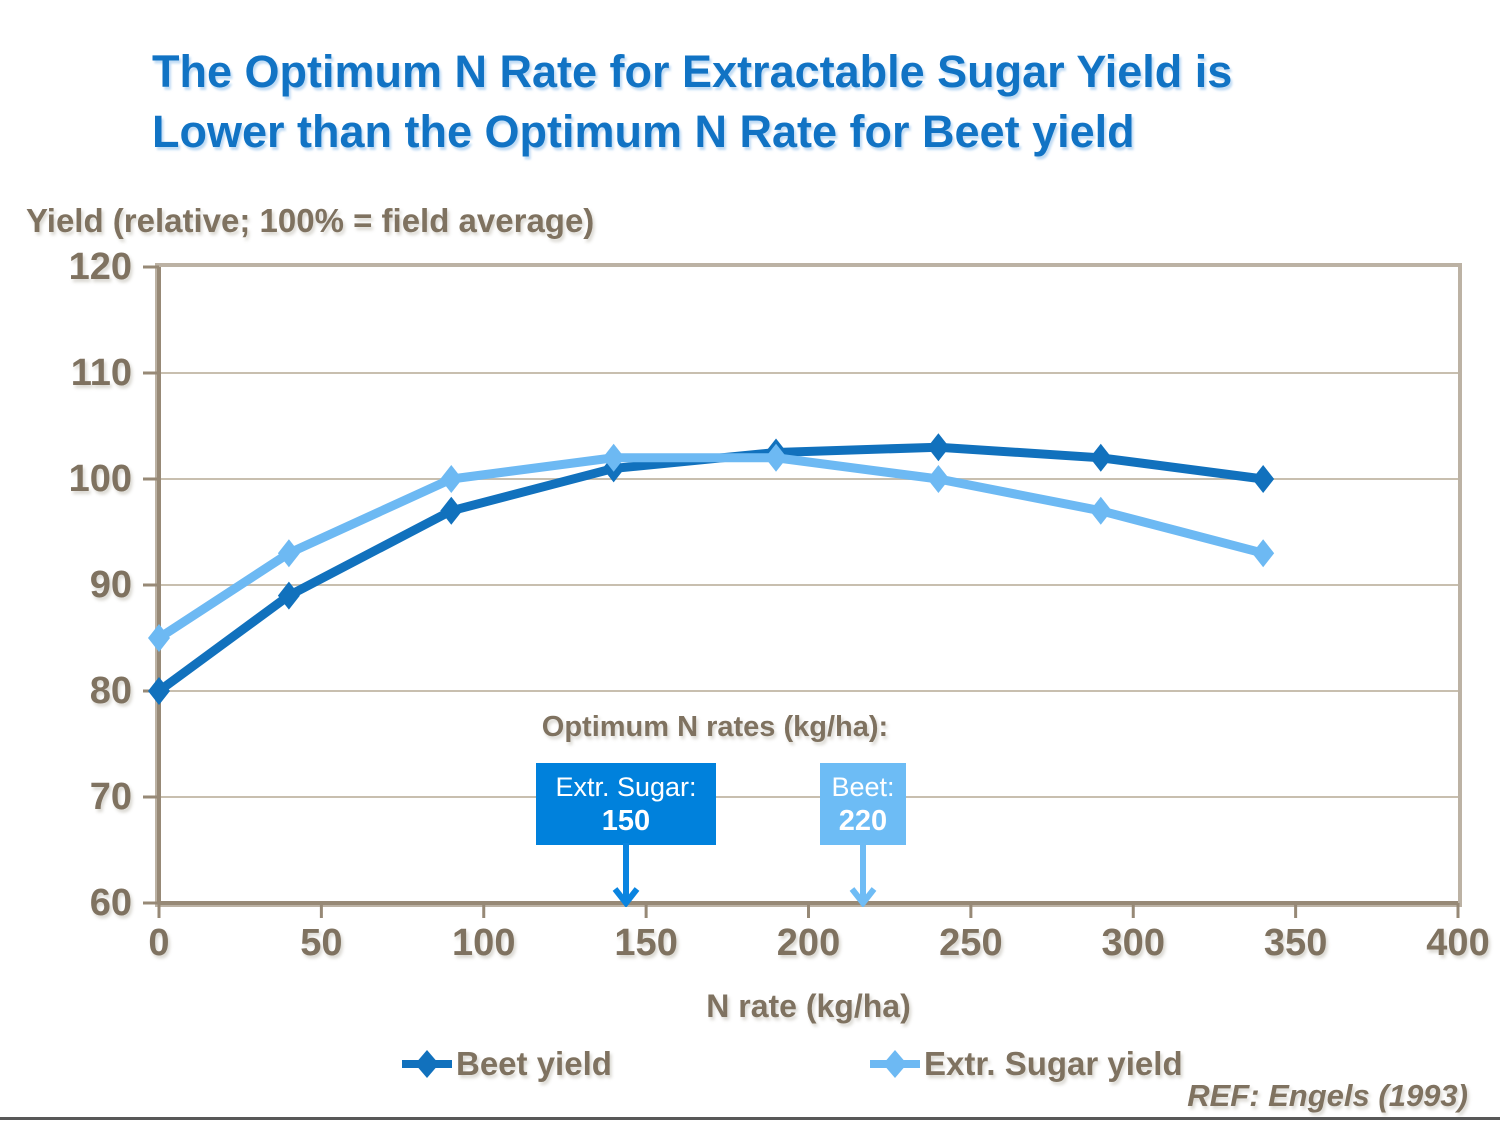  What do you see at coordinates (626, 875) in the screenshot?
I see `down-arrow-icon-extr-sugar` at bounding box center [626, 875].